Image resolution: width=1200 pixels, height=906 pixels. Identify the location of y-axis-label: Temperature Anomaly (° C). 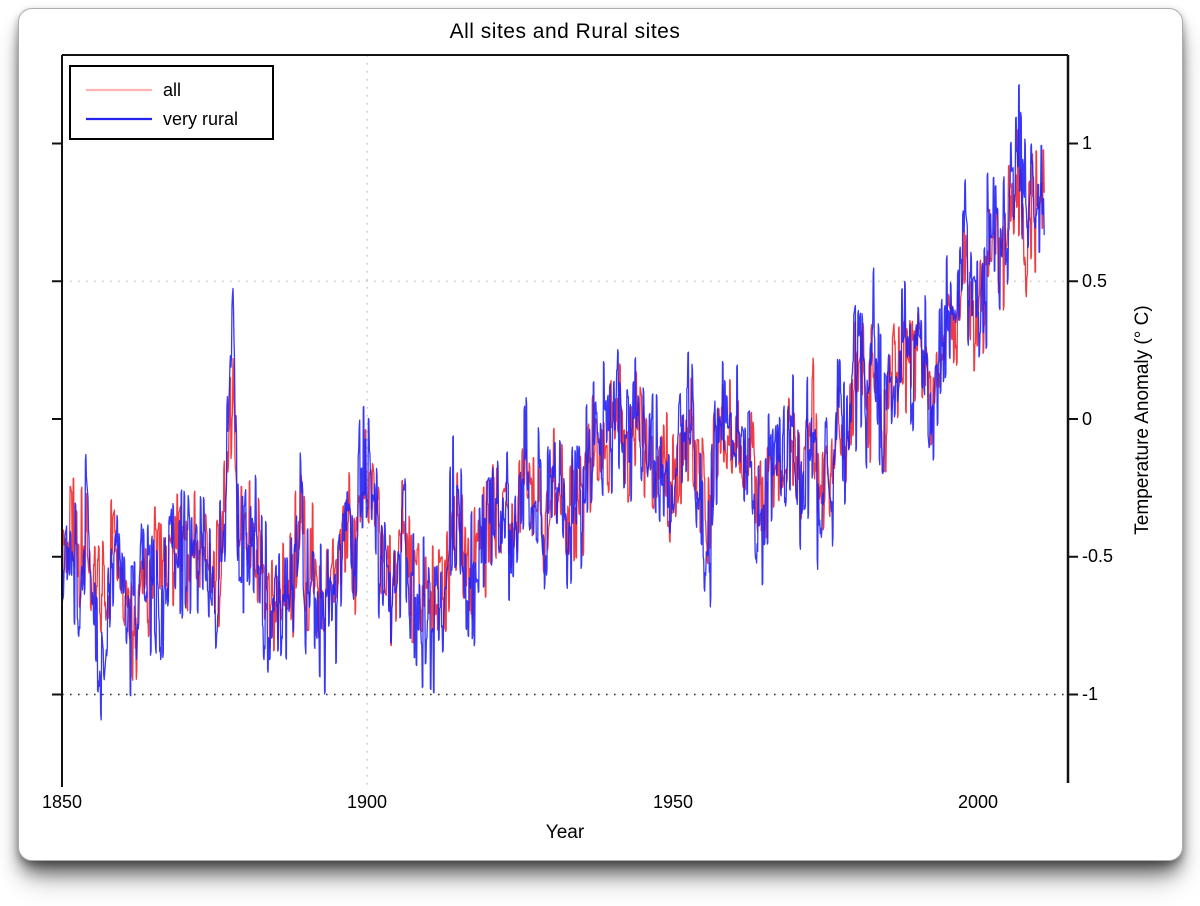
(1142, 419).